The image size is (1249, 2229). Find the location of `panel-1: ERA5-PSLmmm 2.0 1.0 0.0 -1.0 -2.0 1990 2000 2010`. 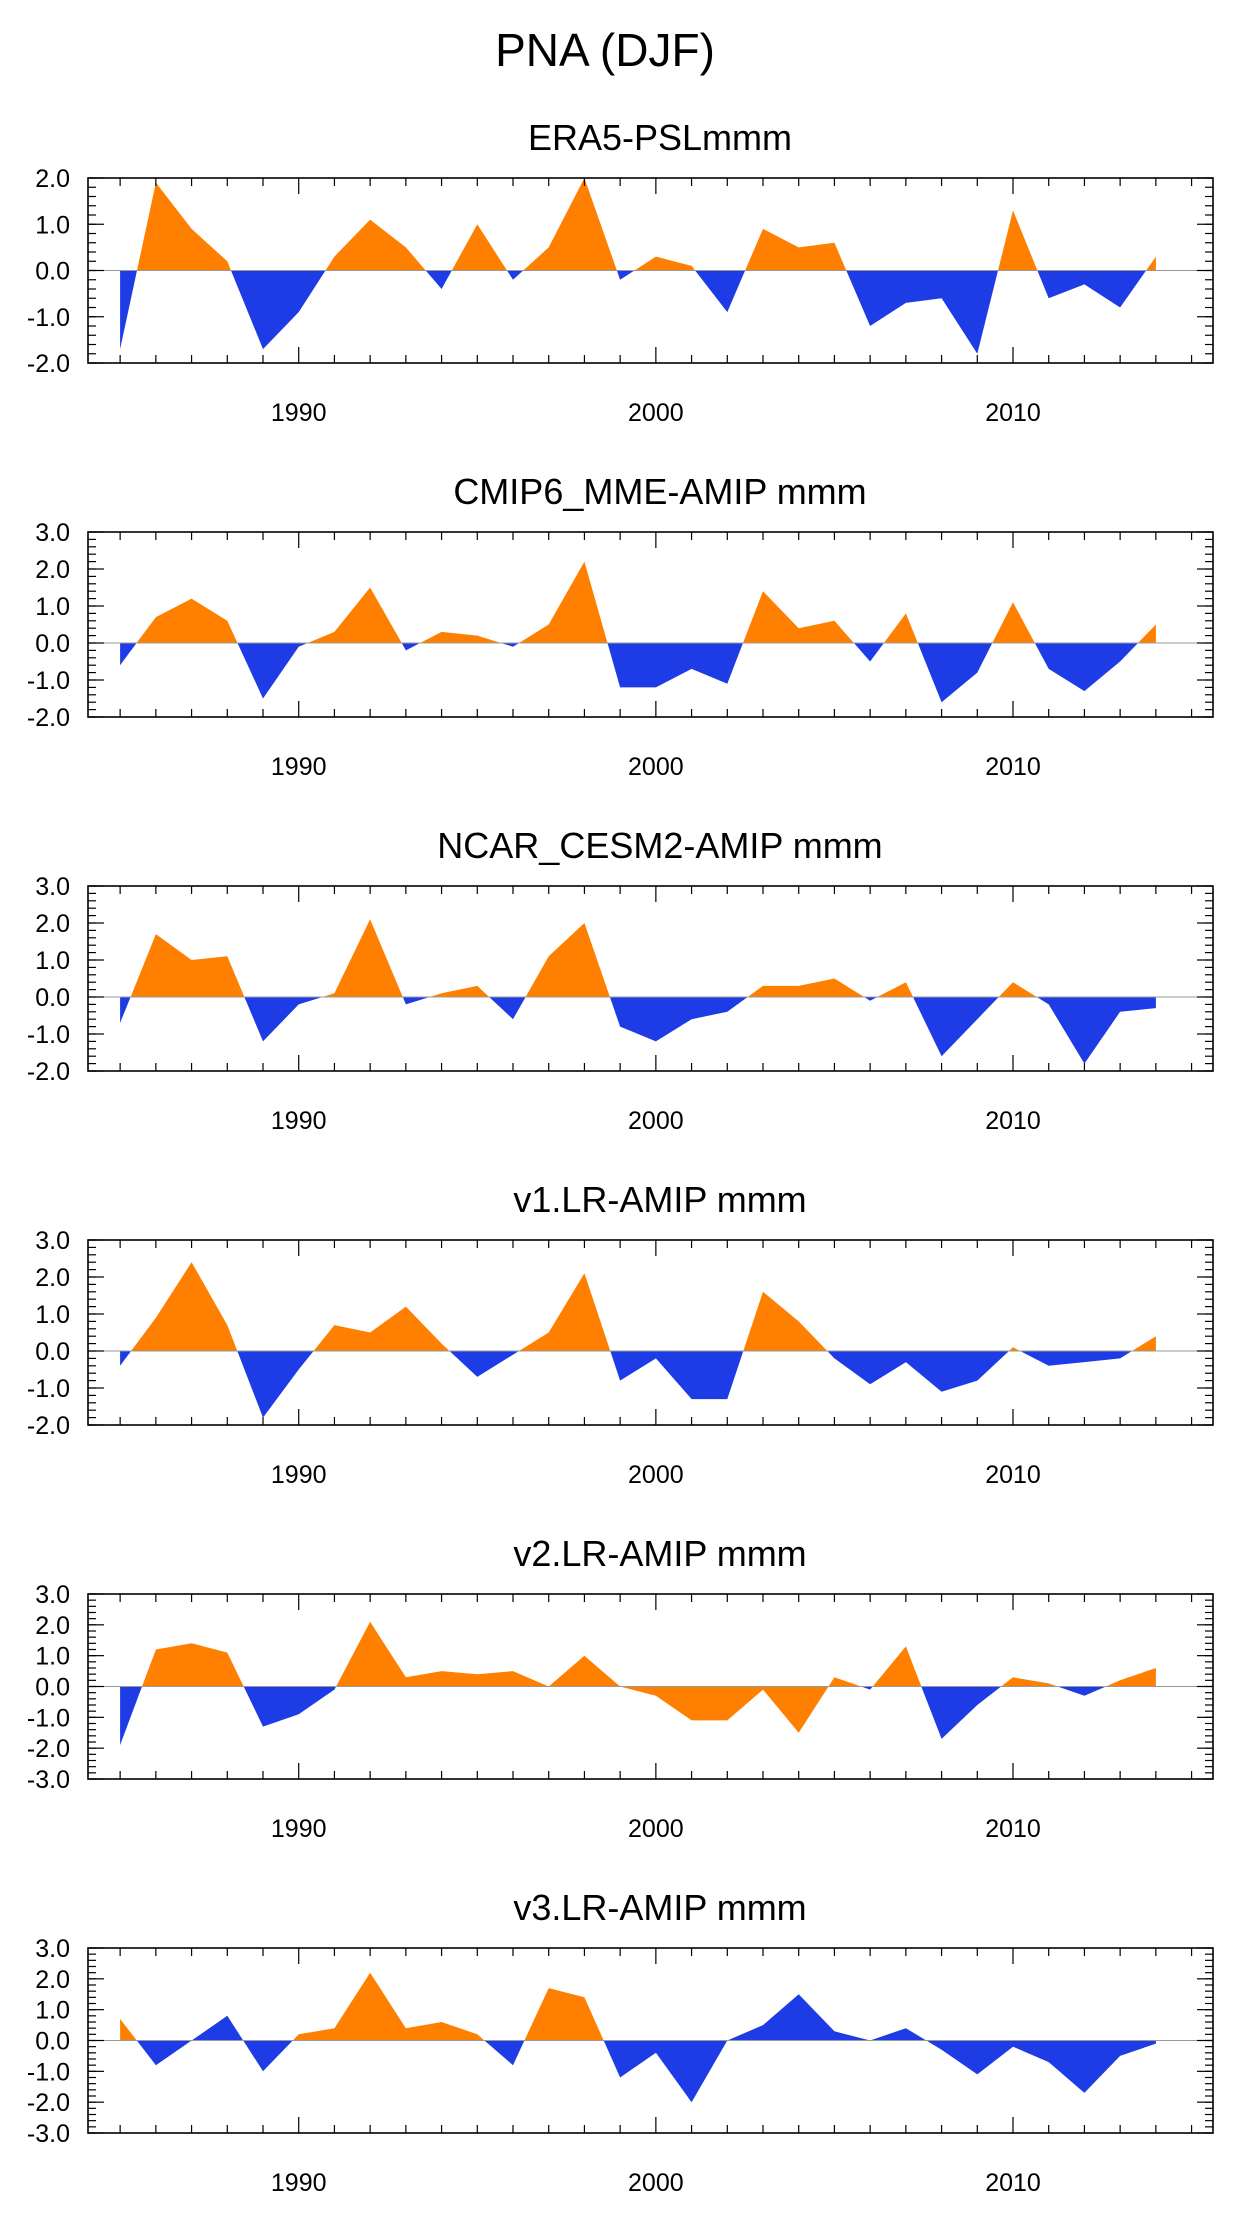

panel-1: ERA5-PSLmmm 2.0 1.0 0.0 -1.0 -2.0 1990 2000 2010 is located at coordinates (620, 272).